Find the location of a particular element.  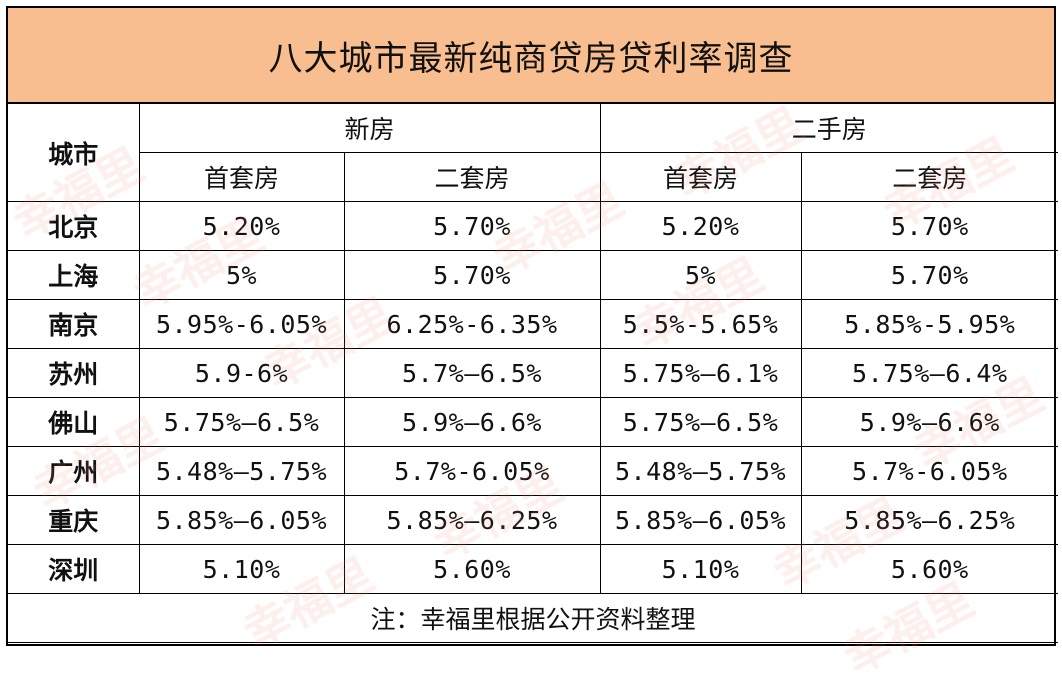

rate-cell: 5.95%-6.05% is located at coordinates (241, 324).